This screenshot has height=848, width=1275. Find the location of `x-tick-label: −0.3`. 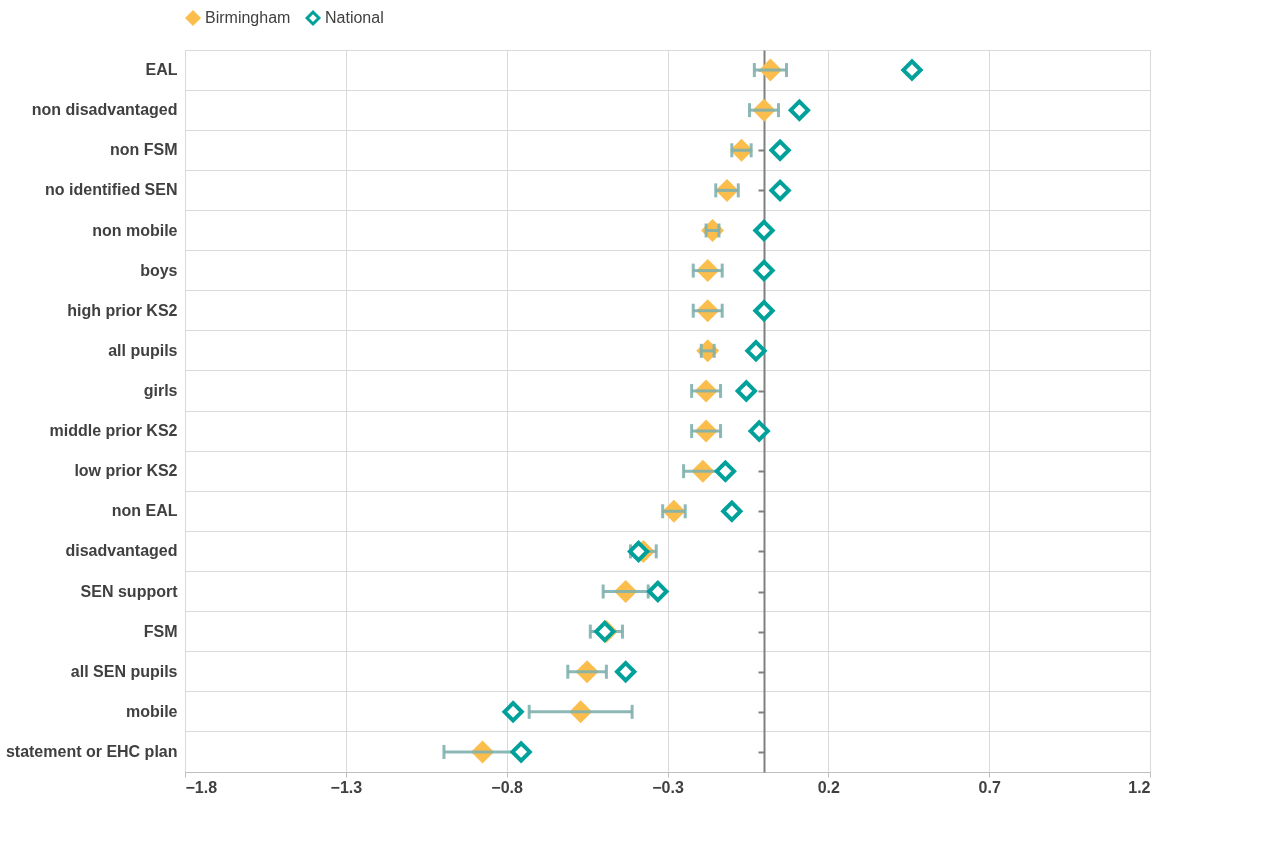

x-tick-label: −0.3 is located at coordinates (668, 787).